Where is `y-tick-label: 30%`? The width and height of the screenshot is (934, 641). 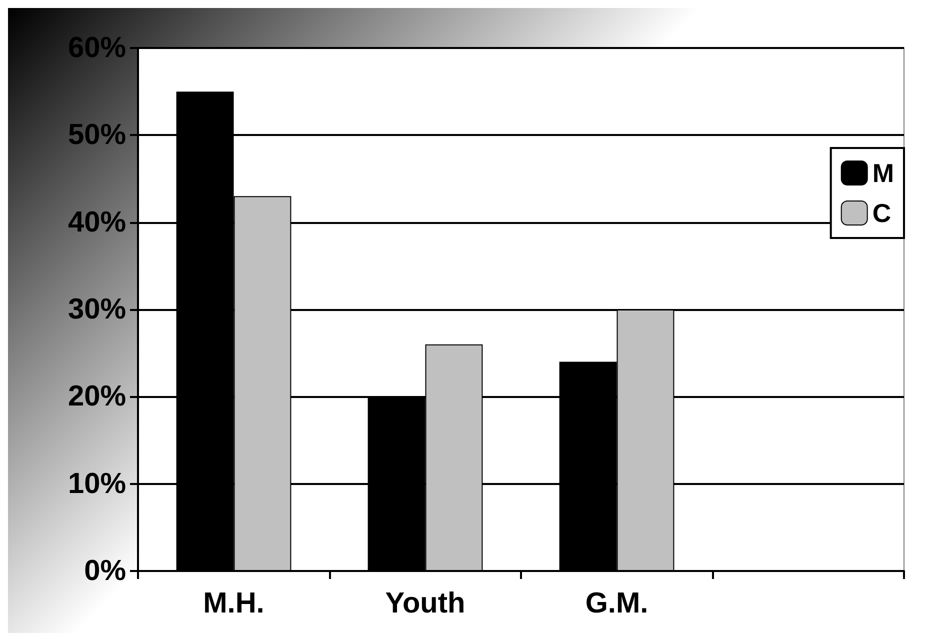 y-tick-label: 30% is located at coordinates (97, 310).